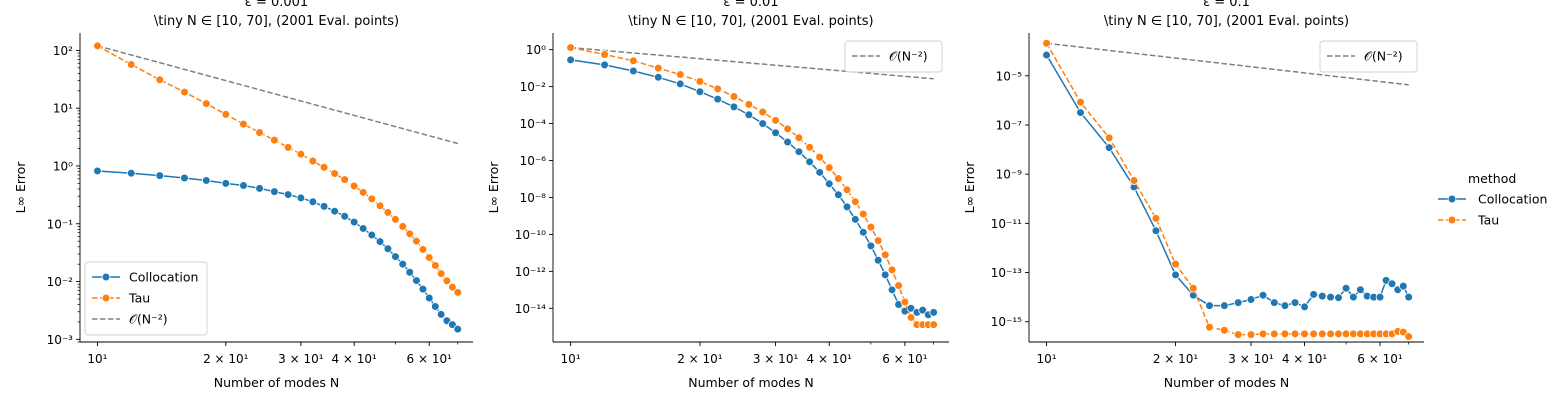 This screenshot has height=400, width=1567. What do you see at coordinates (1009, 175) in the screenshot?
I see `y-tick-label: 10⁻⁹` at bounding box center [1009, 175].